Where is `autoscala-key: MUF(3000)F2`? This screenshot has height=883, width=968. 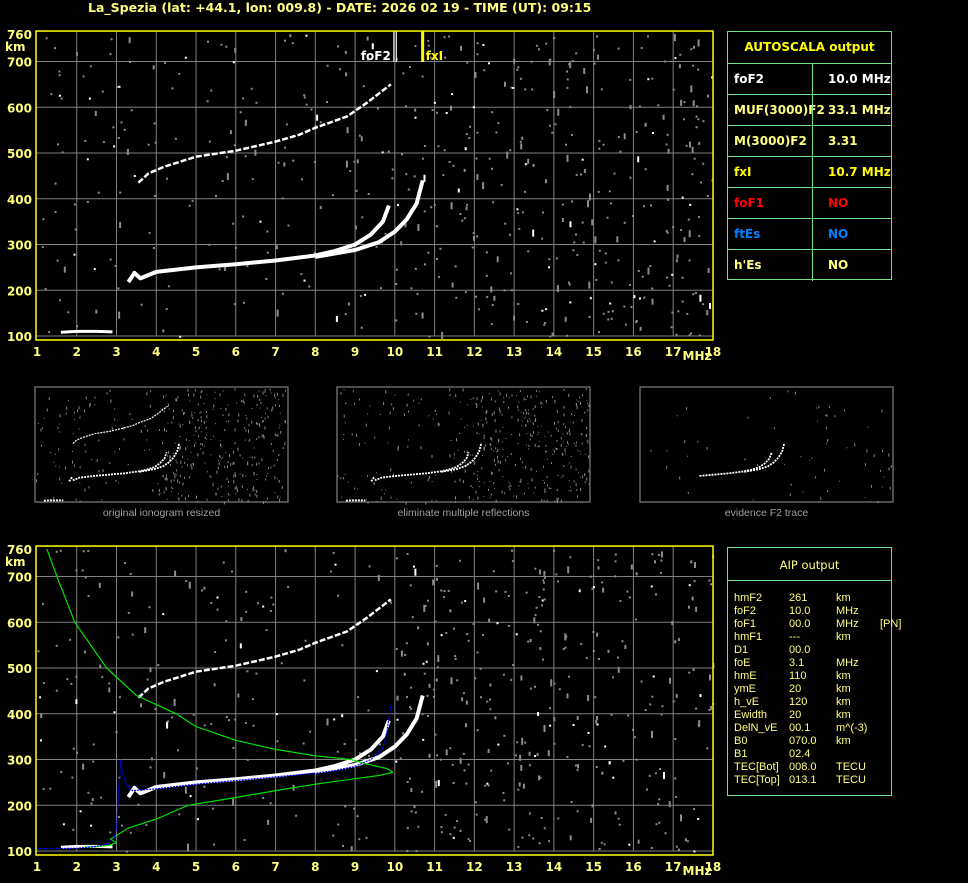 autoscala-key: MUF(3000)F2 is located at coordinates (779, 110).